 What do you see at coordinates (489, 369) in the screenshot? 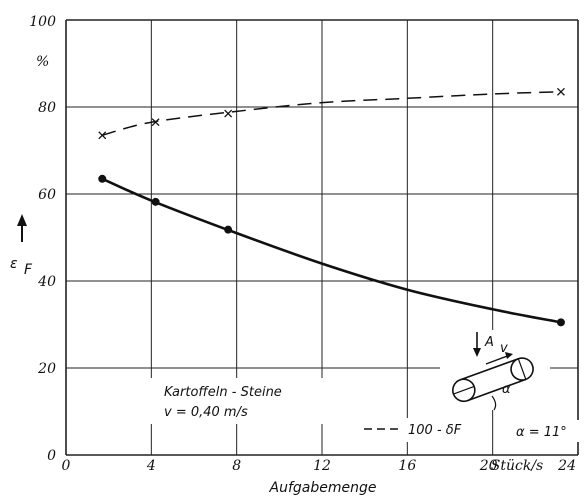
I see `belt-top` at bounding box center [489, 369].